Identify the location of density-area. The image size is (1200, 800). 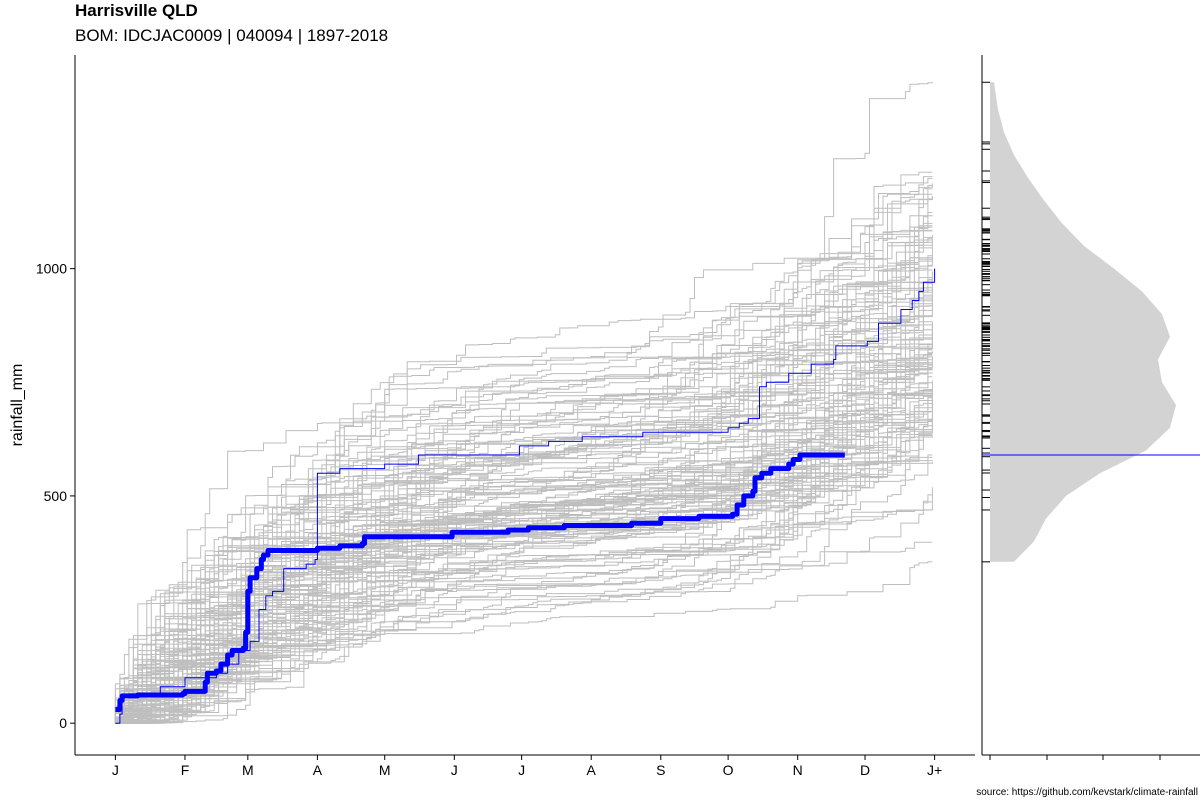
(1083, 322).